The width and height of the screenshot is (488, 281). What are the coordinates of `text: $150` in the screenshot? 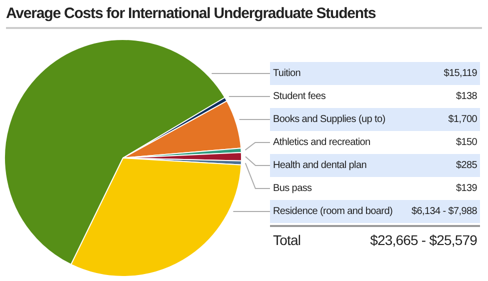 It's located at (466, 142).